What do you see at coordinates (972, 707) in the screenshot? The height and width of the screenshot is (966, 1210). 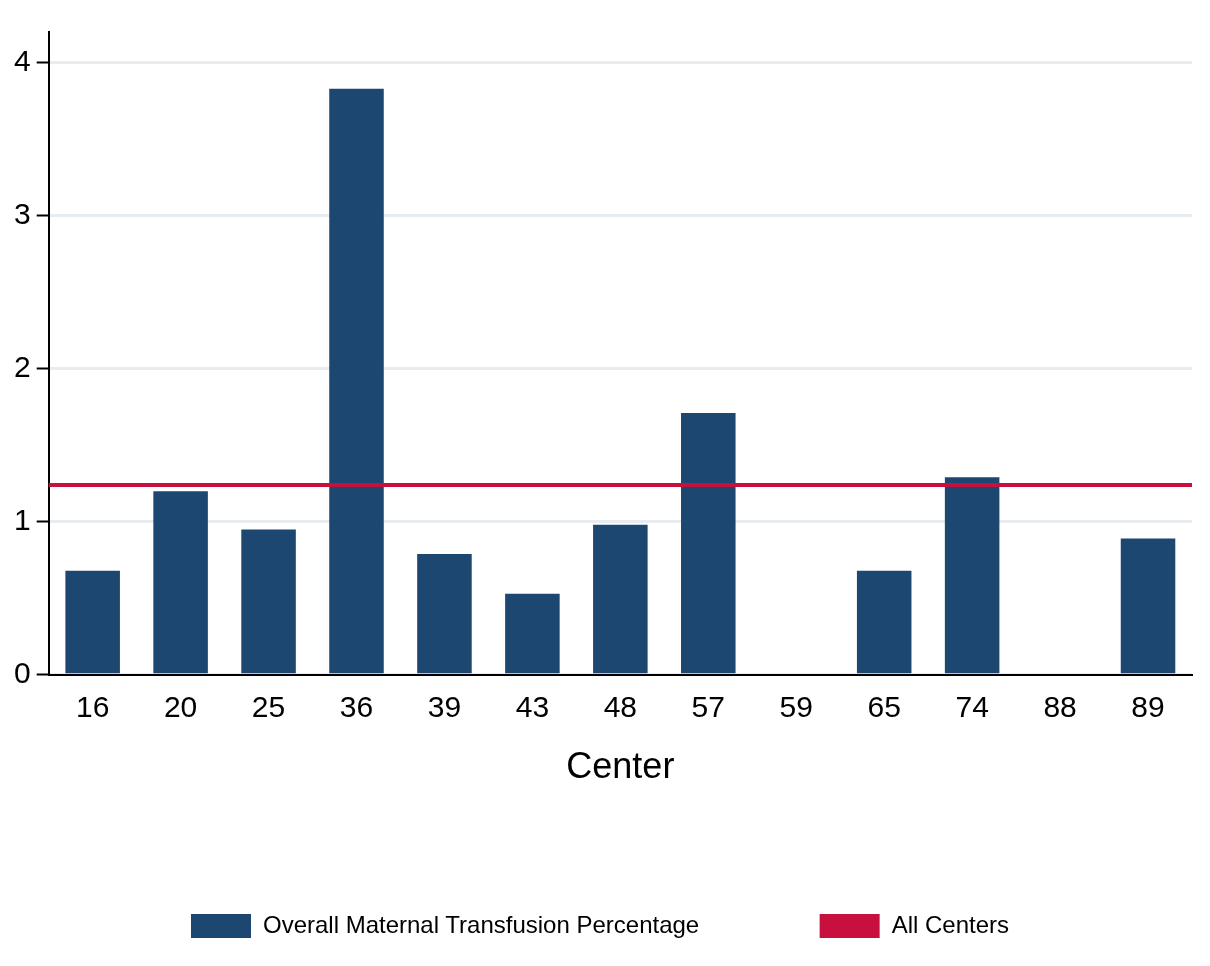 I see `x-tick-label: 74` at bounding box center [972, 707].